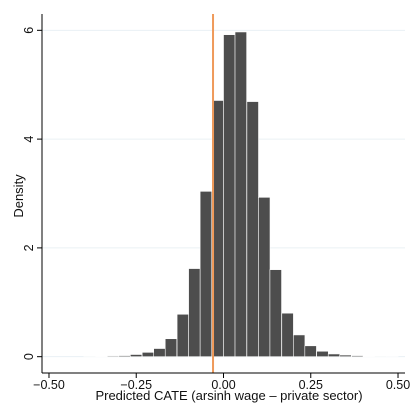 The image size is (420, 420). What do you see at coordinates (18, 196) in the screenshot?
I see `y-axis-title: Density` at bounding box center [18, 196].